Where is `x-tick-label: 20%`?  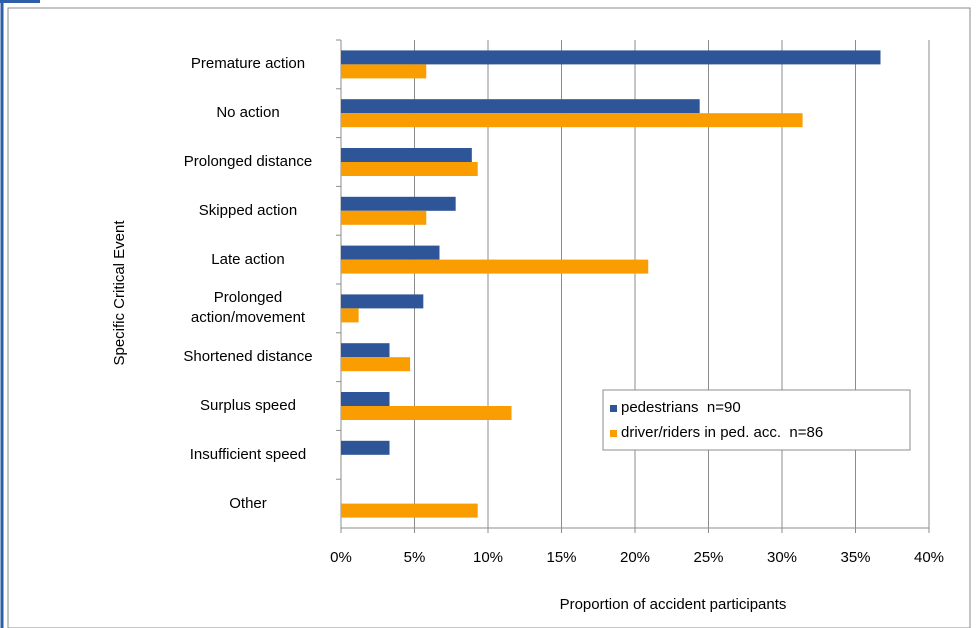 x-tick-label: 20% is located at coordinates (635, 557).